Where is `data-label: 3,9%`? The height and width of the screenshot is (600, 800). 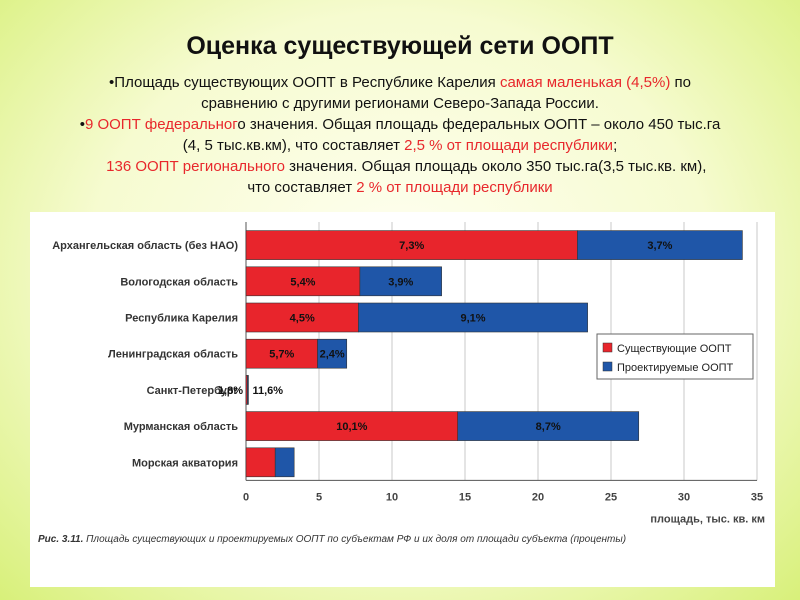 data-label: 3,9% is located at coordinates (400, 282).